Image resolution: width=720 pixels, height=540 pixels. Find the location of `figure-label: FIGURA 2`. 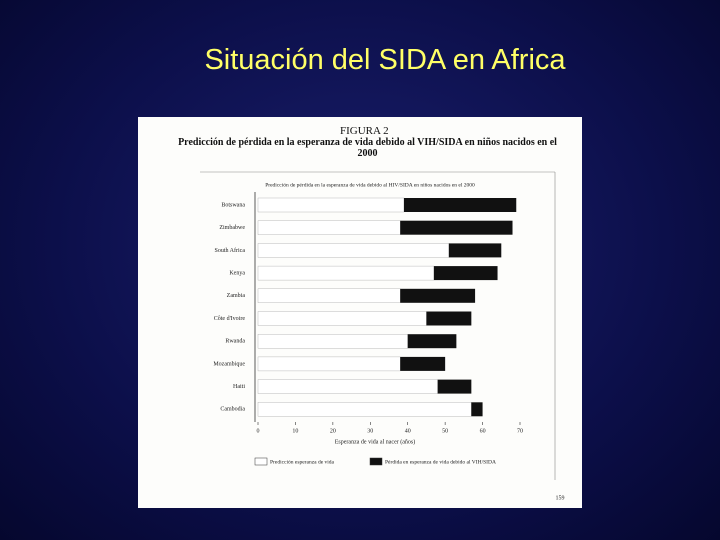

figure-label: FIGURA 2 is located at coordinates (364, 131).